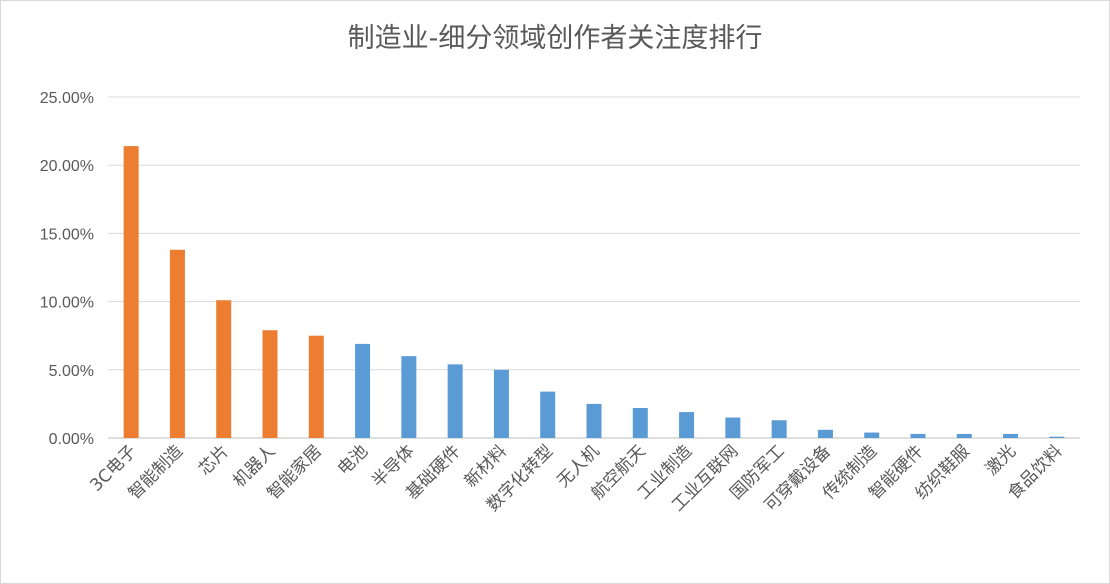 The width and height of the screenshot is (1110, 584). I want to click on y-tick-label: 25.00%, so click(67, 98).